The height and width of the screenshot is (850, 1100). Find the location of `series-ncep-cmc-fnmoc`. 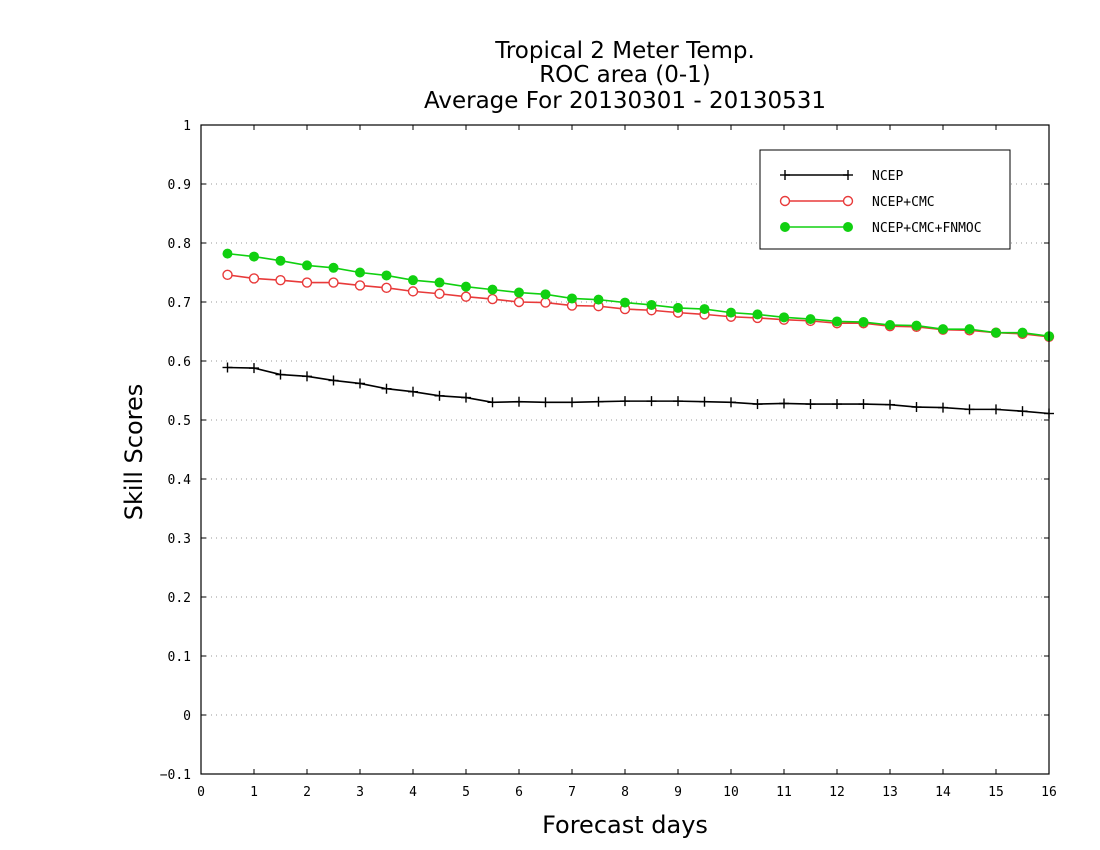

series-ncep-cmc-fnmoc is located at coordinates (638, 295).